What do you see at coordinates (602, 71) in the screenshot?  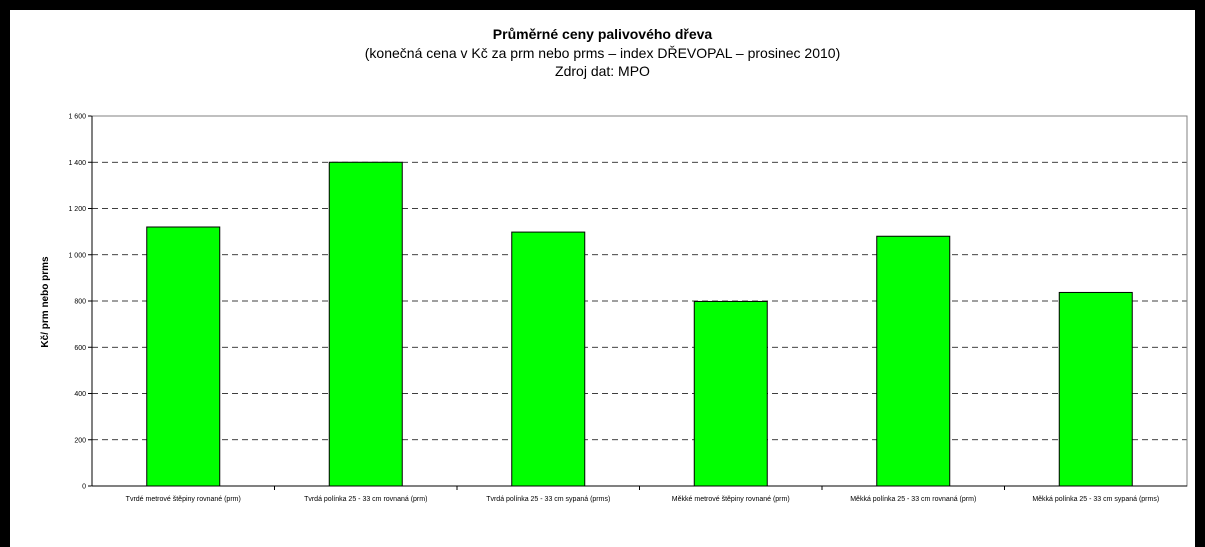 I see `chart-source: Zdroj dat: MPO` at bounding box center [602, 71].